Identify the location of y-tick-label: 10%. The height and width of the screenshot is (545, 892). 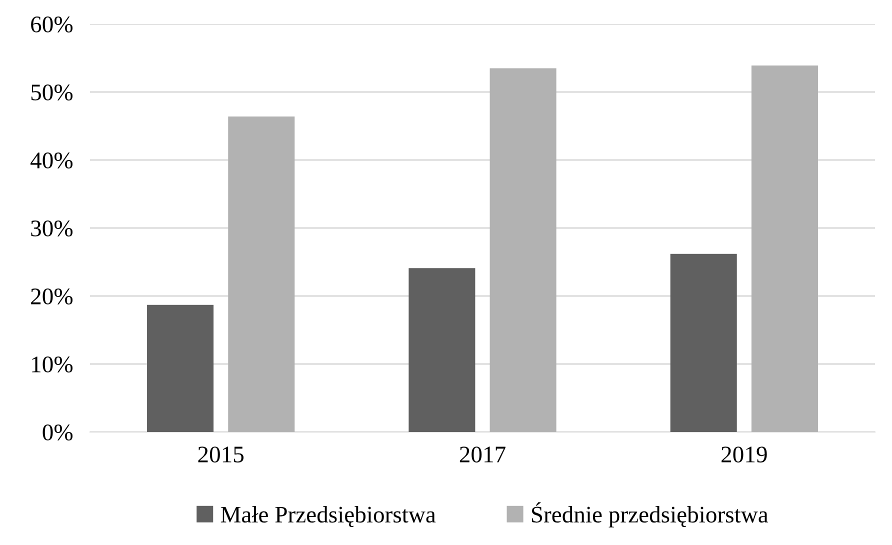
(52, 364).